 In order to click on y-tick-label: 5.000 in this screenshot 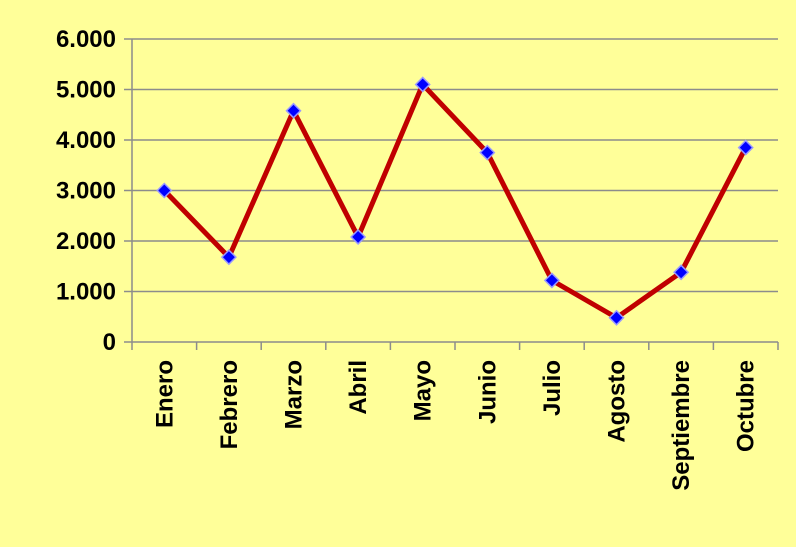, I will do `click(86, 90)`.